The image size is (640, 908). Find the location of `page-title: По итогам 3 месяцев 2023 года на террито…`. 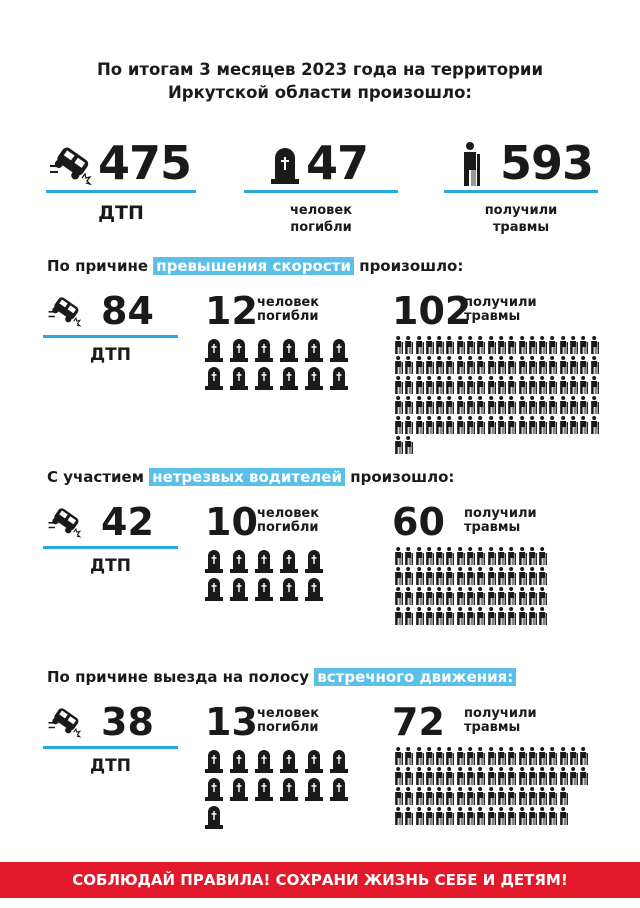

page-title: По итогам 3 месяцев 2023 года на террито… is located at coordinates (320, 81).